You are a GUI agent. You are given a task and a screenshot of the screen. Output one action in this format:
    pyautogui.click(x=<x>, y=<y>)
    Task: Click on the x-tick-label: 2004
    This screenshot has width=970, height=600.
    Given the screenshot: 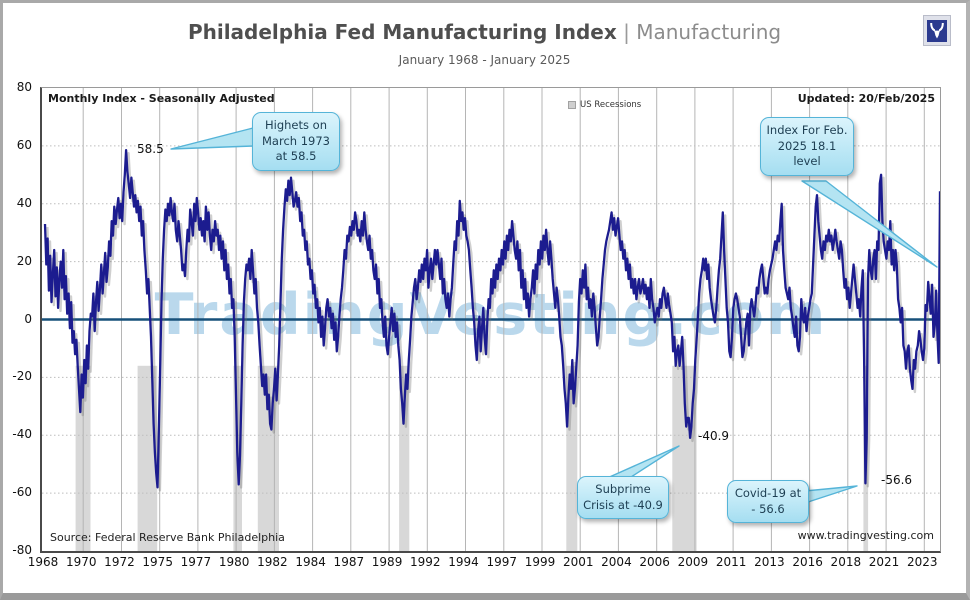 What is the action you would take?
    pyautogui.click(x=616, y=562)
    